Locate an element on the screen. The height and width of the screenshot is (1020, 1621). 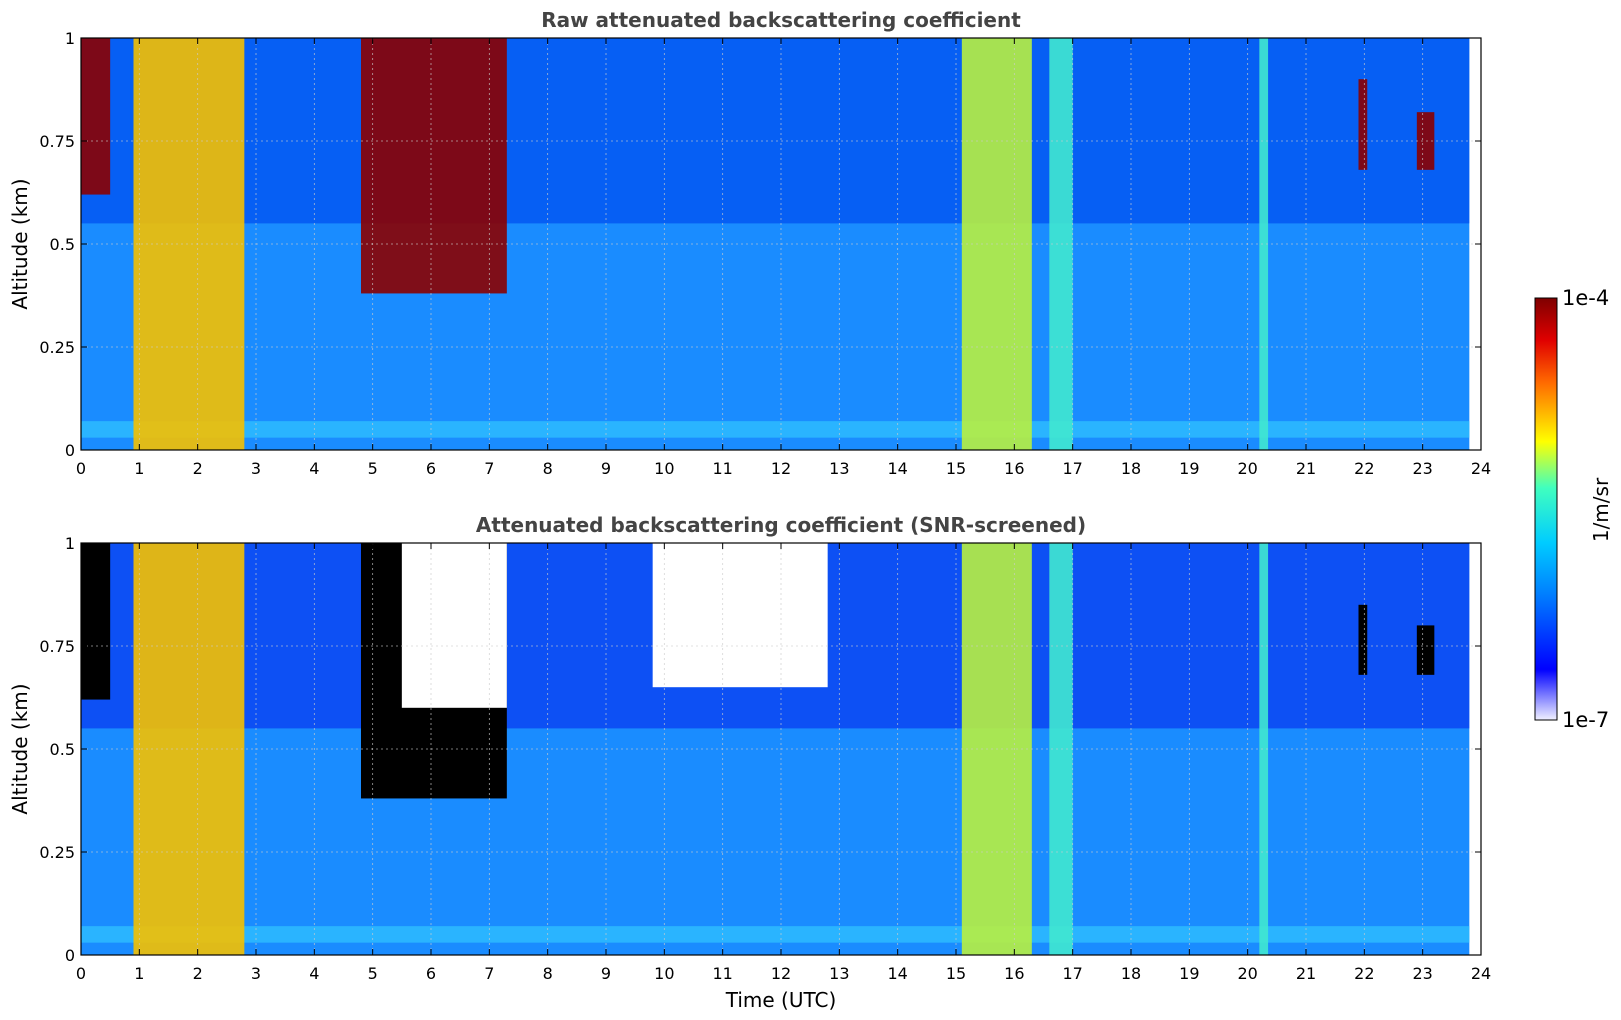
feature-dense-layer is located at coordinates (96, 116).